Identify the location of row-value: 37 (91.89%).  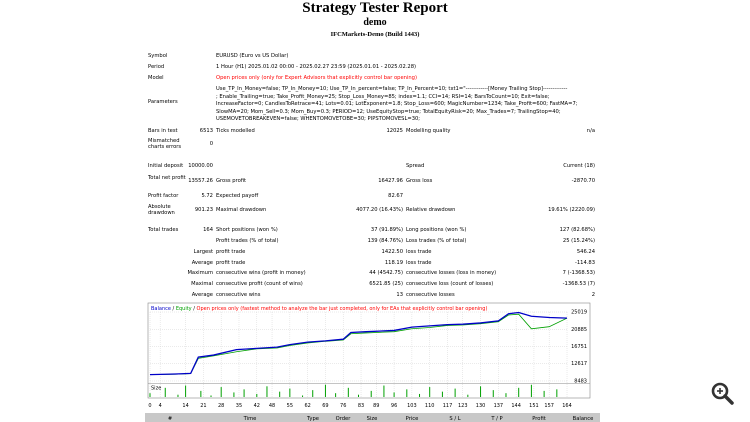
(386, 230).